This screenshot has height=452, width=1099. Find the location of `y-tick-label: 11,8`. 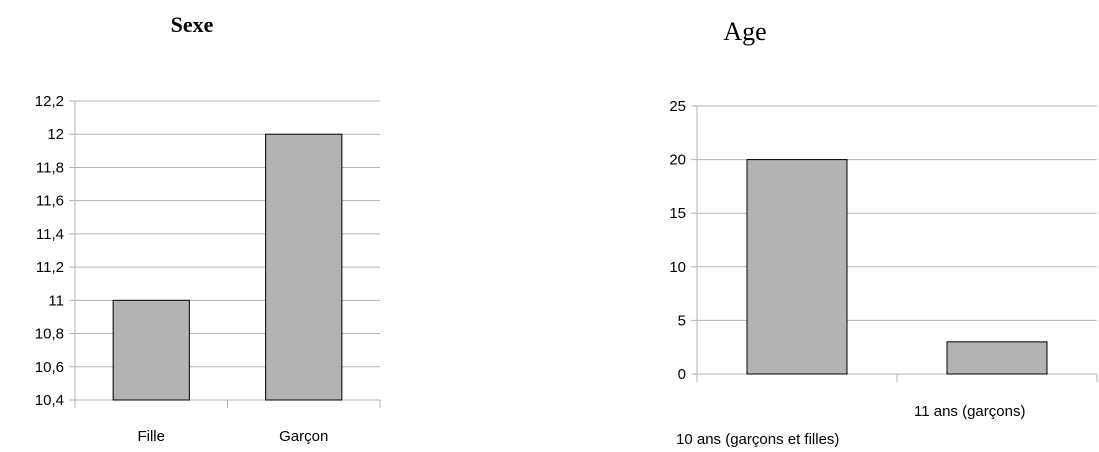

y-tick-label: 11,8 is located at coordinates (50, 167).